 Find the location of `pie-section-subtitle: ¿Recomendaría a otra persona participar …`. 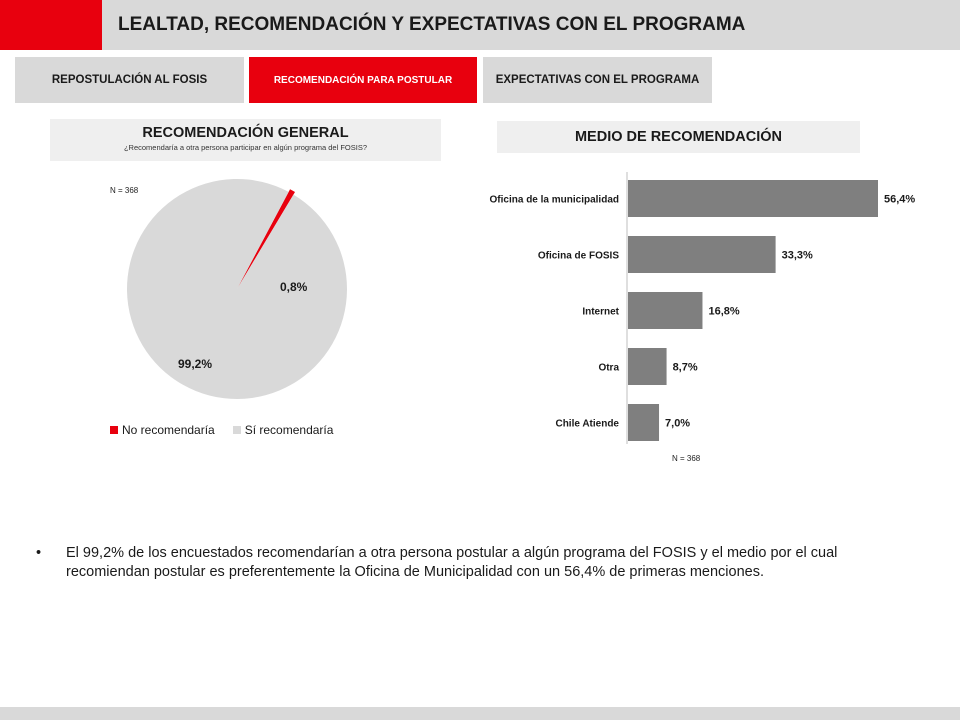

pie-section-subtitle: ¿Recomendaría a otra persona participar … is located at coordinates (245, 147).